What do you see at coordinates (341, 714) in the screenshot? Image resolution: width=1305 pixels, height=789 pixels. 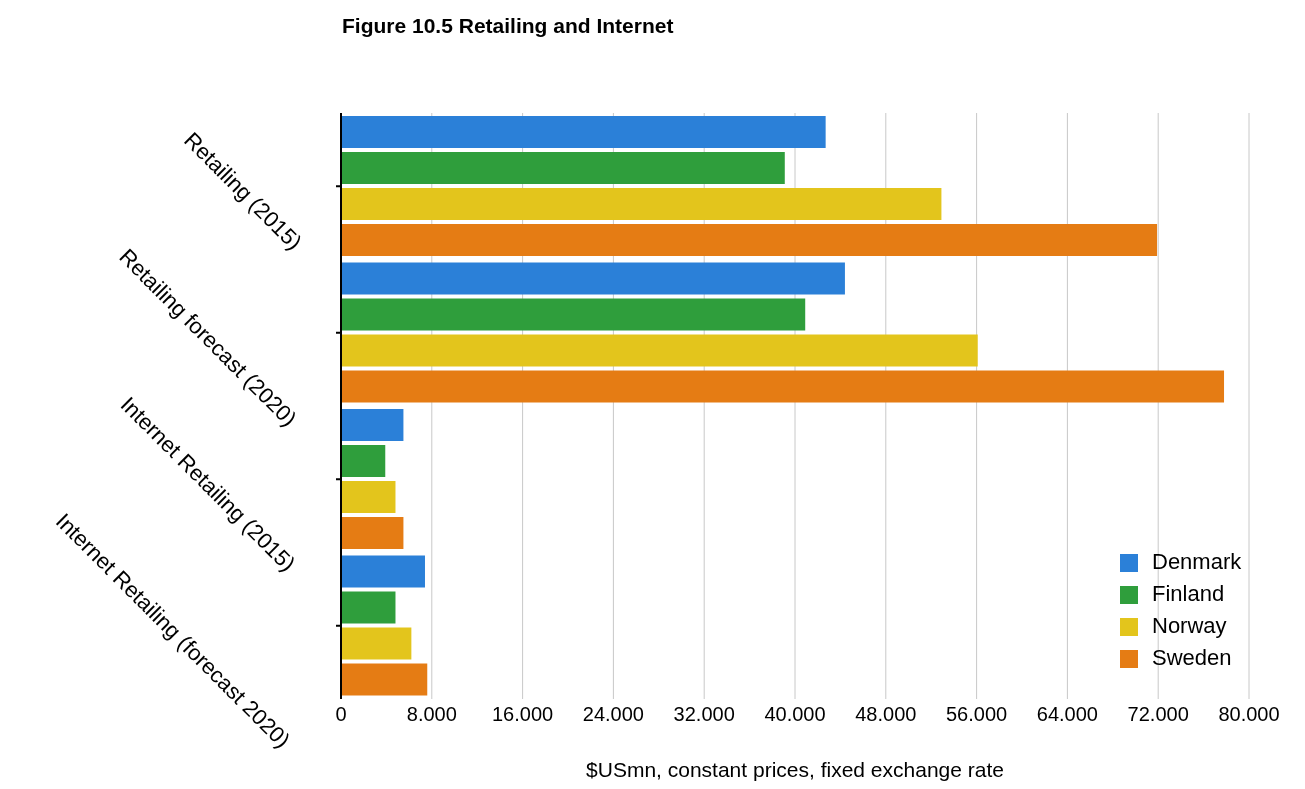 I see `x-tick-label: 0` at bounding box center [341, 714].